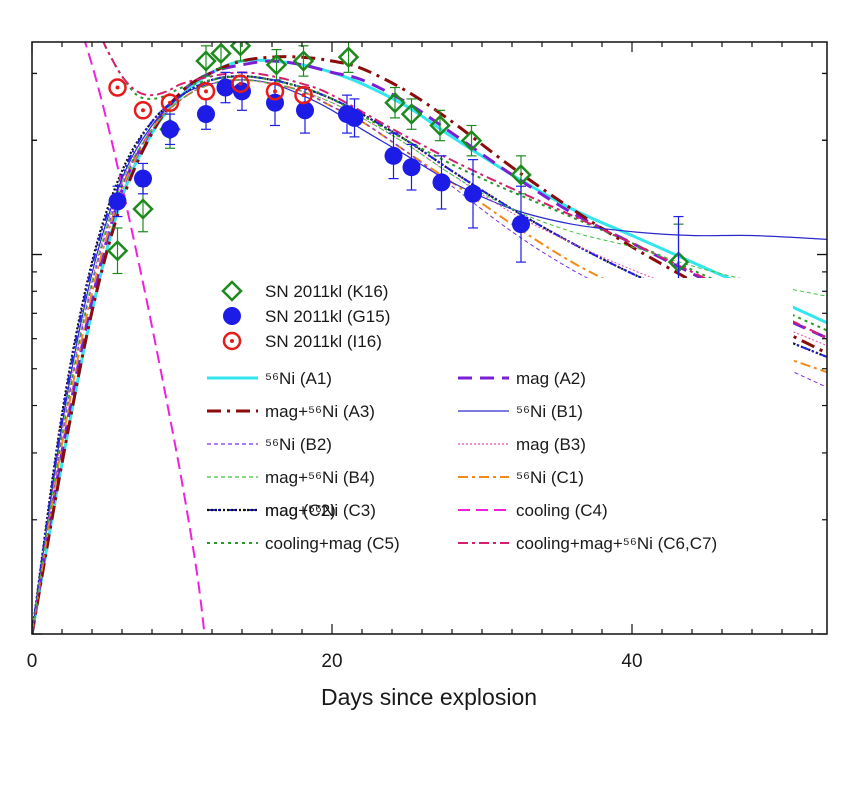  What do you see at coordinates (300, 510) in the screenshot?
I see `legend-label: mag (C2)` at bounding box center [300, 510].